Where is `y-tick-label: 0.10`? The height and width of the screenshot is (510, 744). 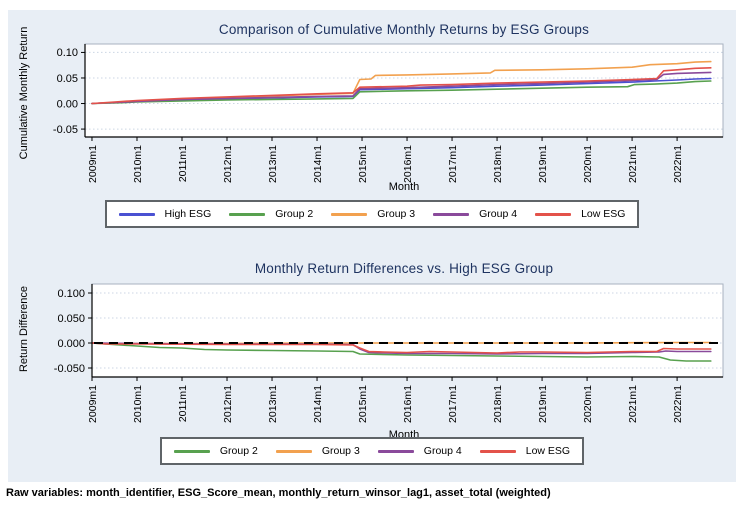
y-tick-label: 0.10 is located at coordinates (67, 53).